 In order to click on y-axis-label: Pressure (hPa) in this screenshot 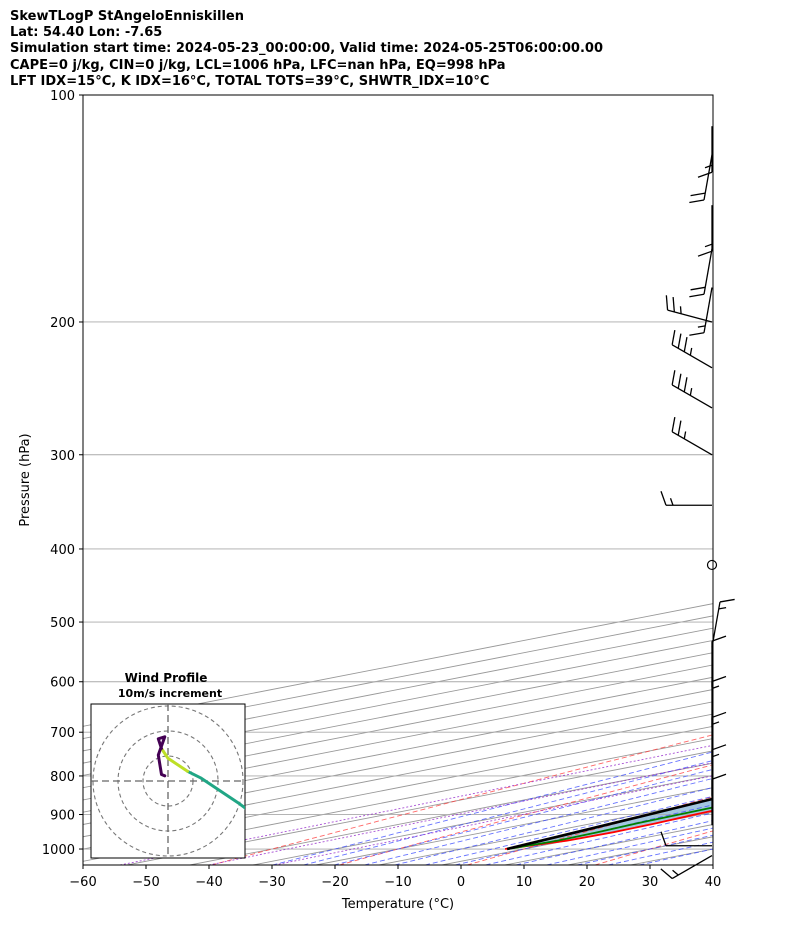, I will do `click(25, 479)`.